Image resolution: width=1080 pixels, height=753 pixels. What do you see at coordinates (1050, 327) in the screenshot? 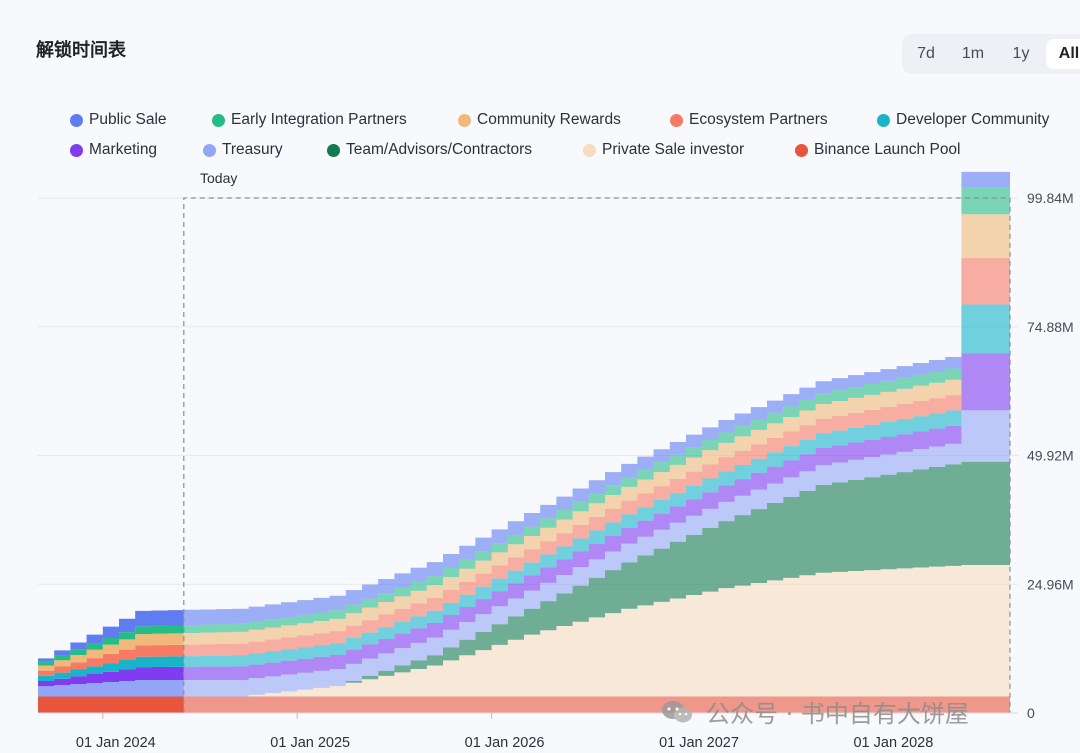
I see `y-tick-label: 74.88M` at bounding box center [1050, 327].